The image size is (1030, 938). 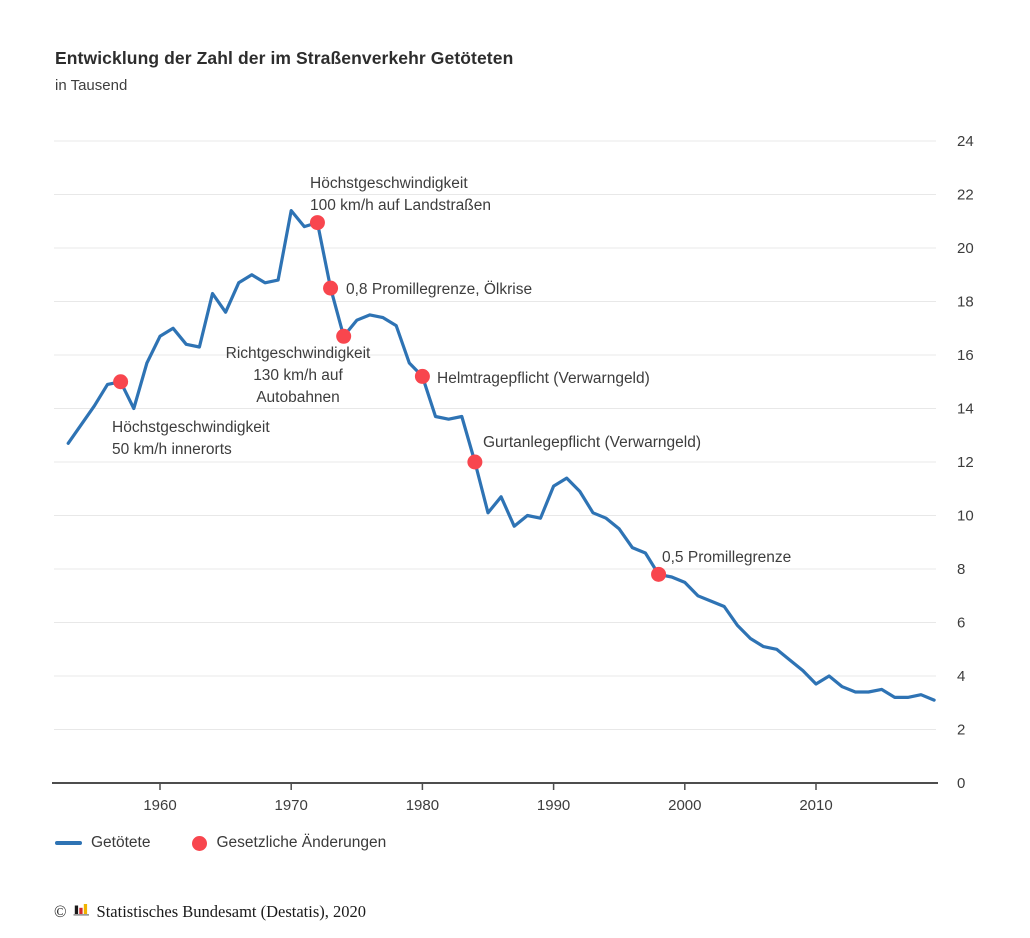 What do you see at coordinates (965, 355) in the screenshot?
I see `y-tick-label: 16` at bounding box center [965, 355].